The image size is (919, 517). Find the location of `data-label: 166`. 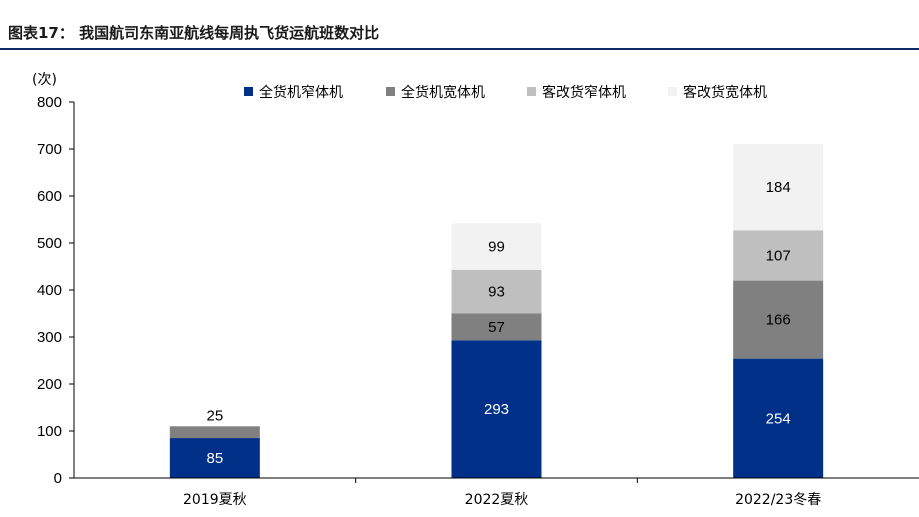

data-label: 166 is located at coordinates (778, 320).